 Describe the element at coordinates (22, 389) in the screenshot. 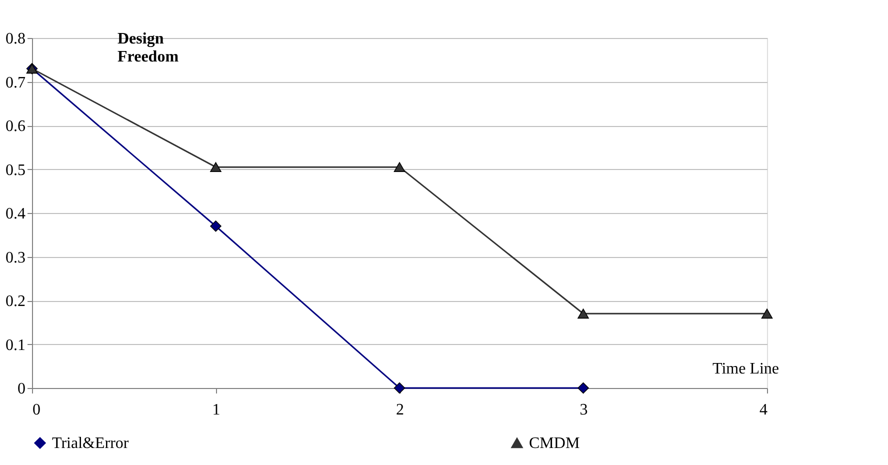

I see `y-tick-label: 0` at that location.